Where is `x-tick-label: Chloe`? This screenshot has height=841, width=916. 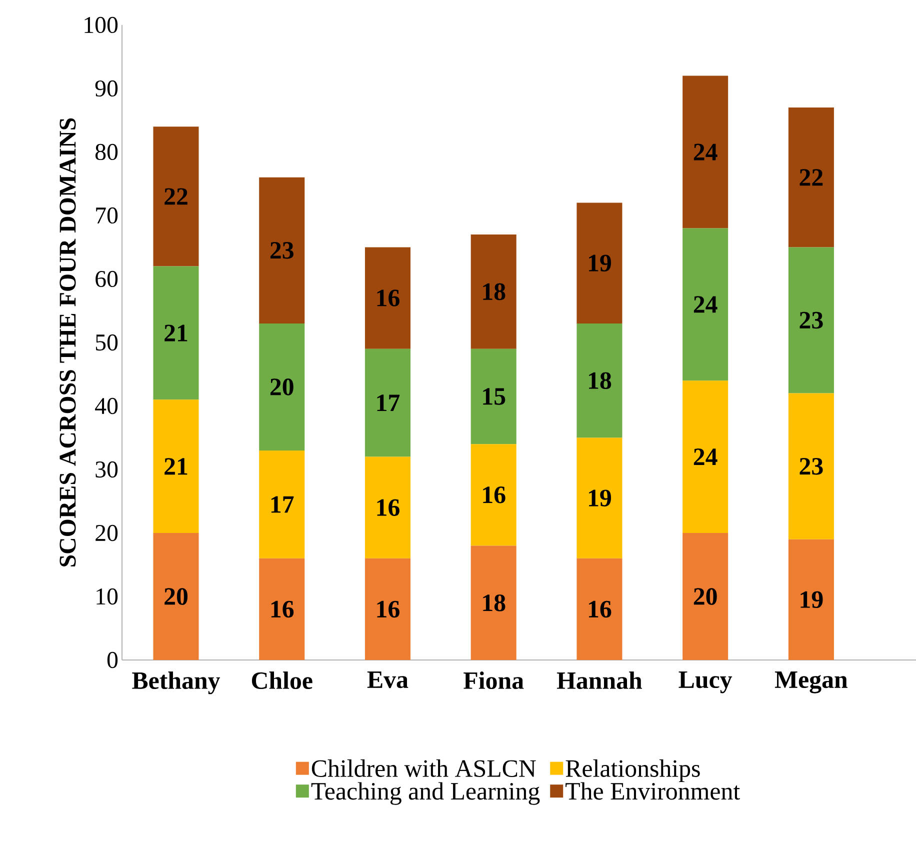 x-tick-label: Chloe is located at coordinates (282, 681).